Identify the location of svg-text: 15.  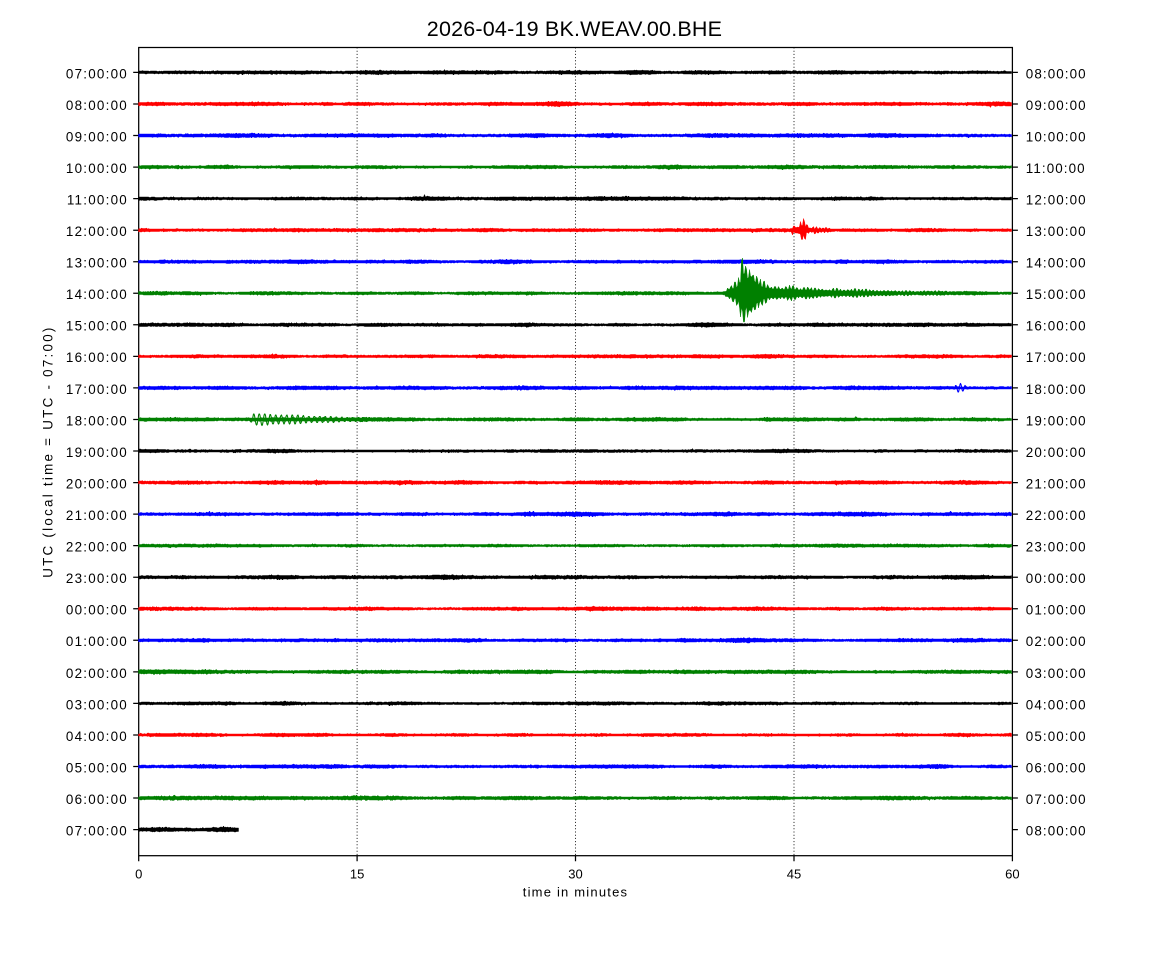
(357, 873).